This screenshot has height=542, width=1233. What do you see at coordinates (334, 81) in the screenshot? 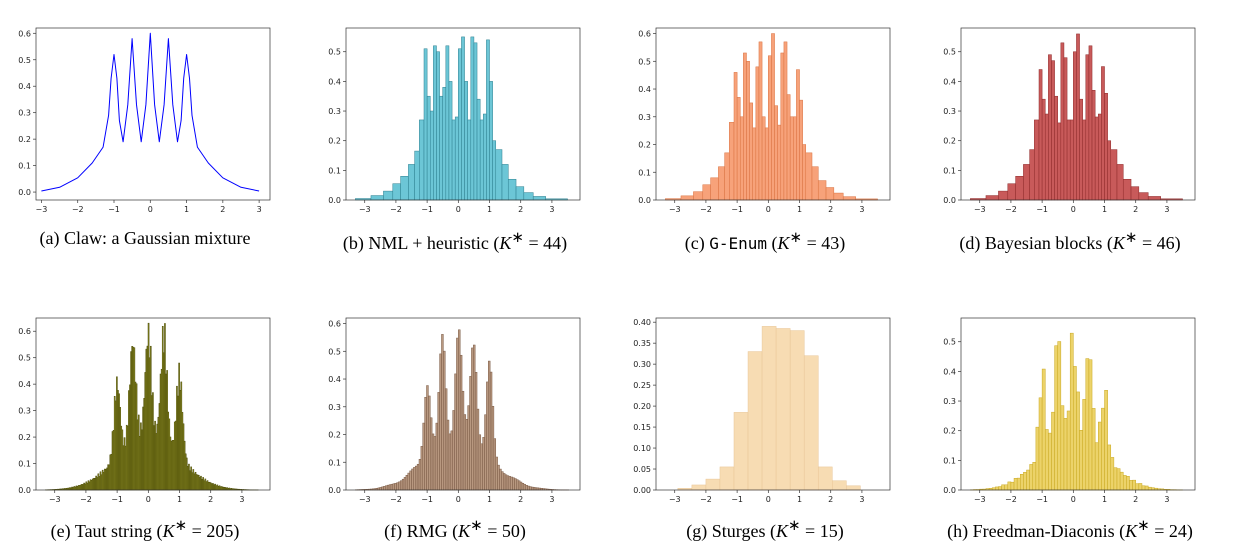
I see `y-tick-label: 0.4` at bounding box center [334, 81].